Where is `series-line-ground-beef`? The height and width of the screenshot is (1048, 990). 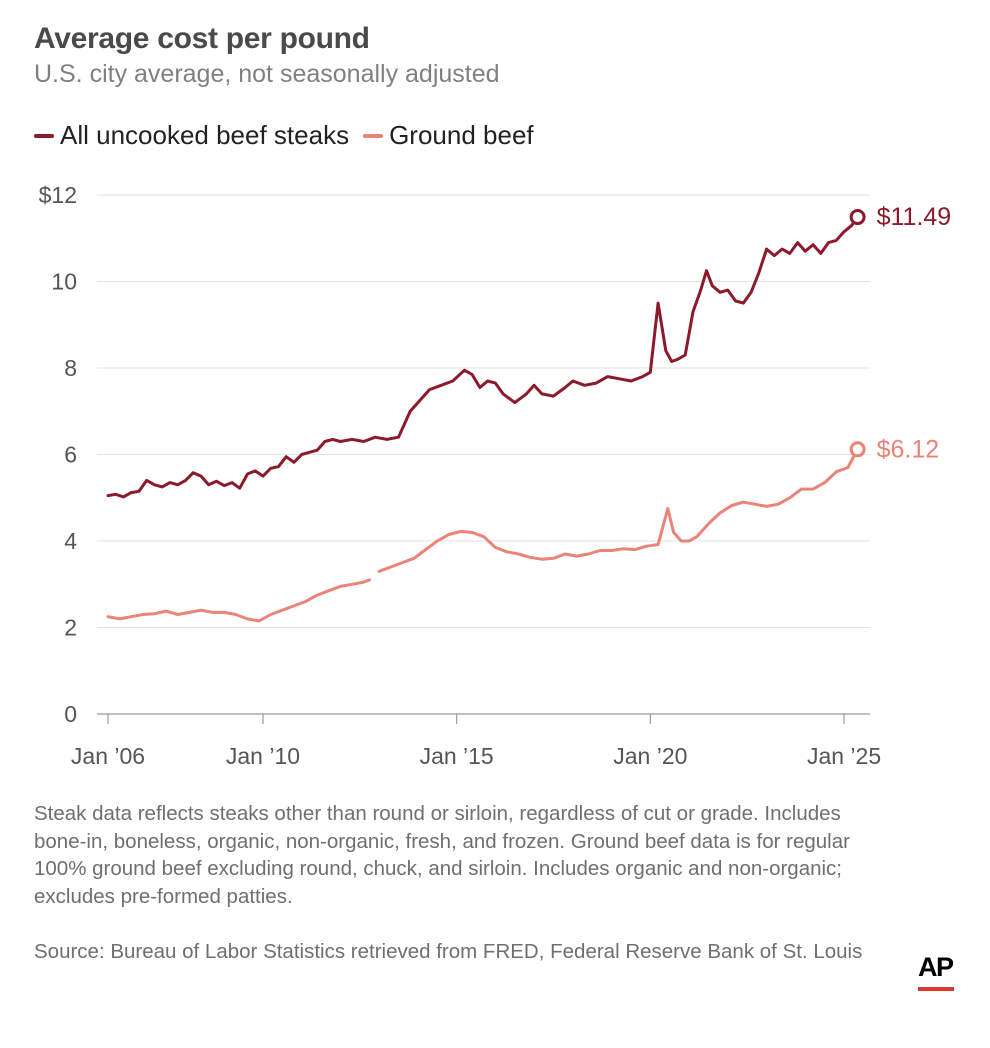 series-line-ground-beef is located at coordinates (483, 535).